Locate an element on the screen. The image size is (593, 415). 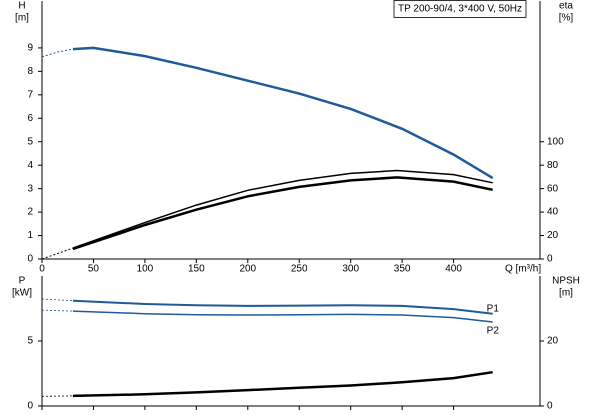
y-tick-label: 3 is located at coordinates (30, 188).